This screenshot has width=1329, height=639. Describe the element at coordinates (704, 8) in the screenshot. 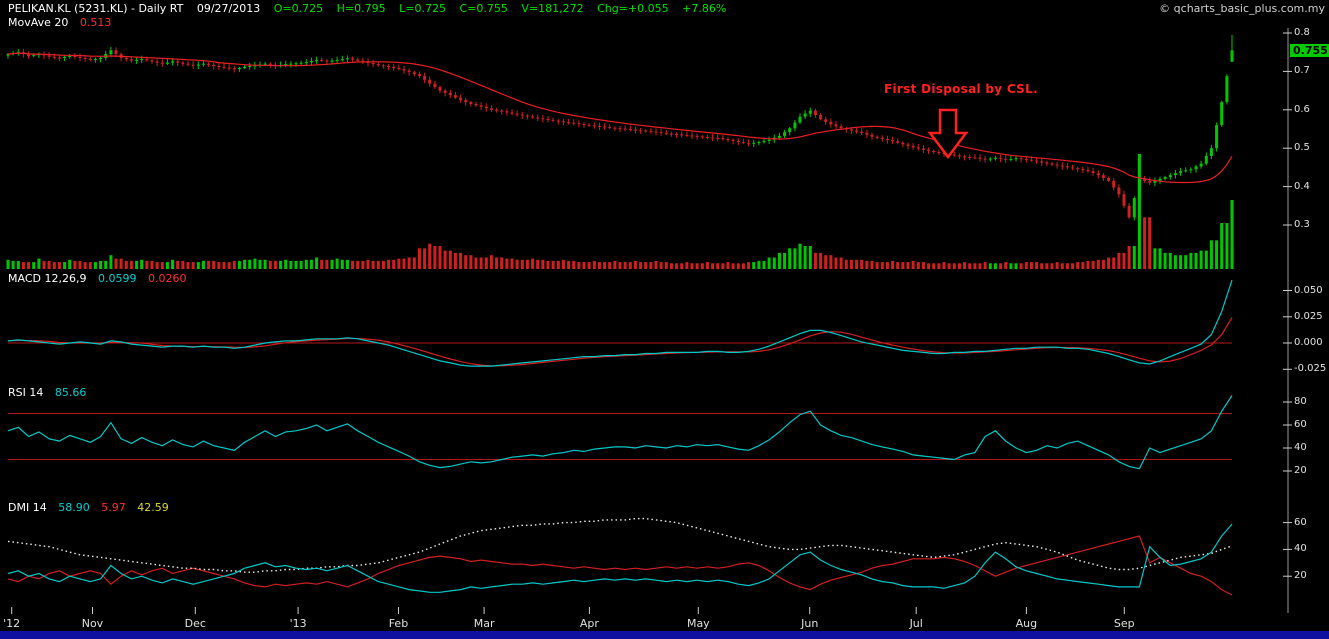

I see `quote-change-pct: +7.86%` at that location.